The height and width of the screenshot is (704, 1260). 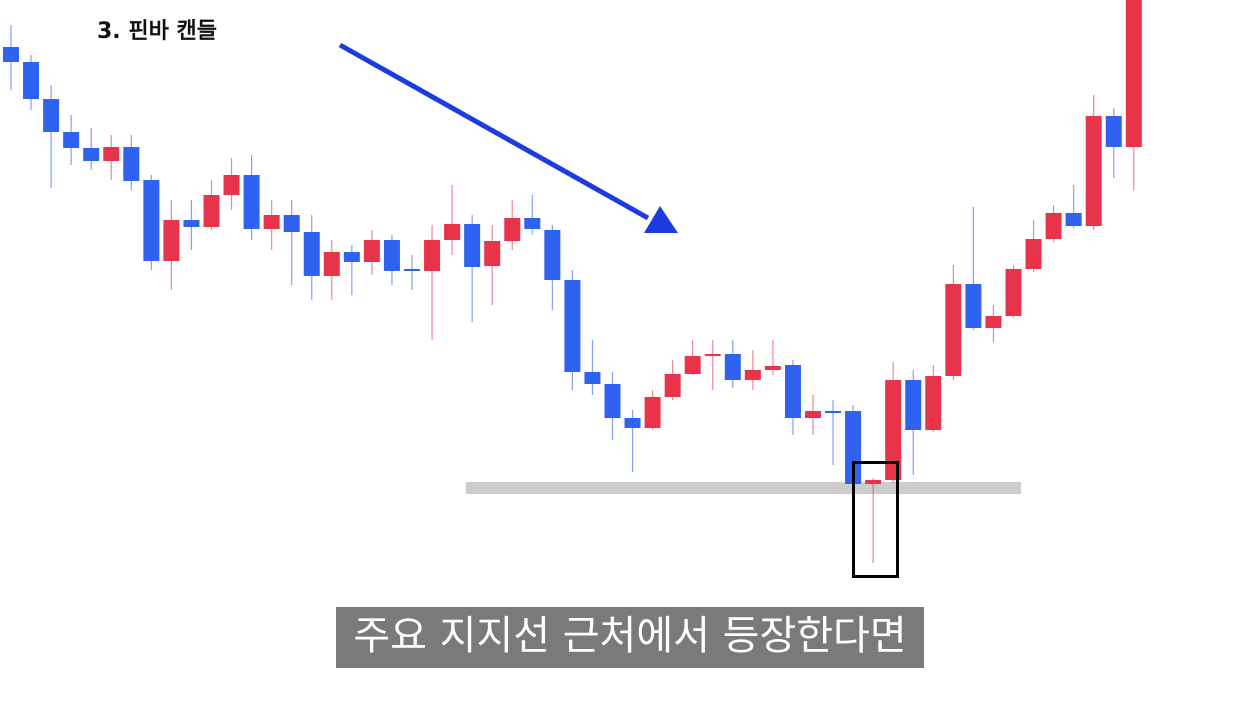 What do you see at coordinates (743, 488) in the screenshot?
I see `support-line` at bounding box center [743, 488].